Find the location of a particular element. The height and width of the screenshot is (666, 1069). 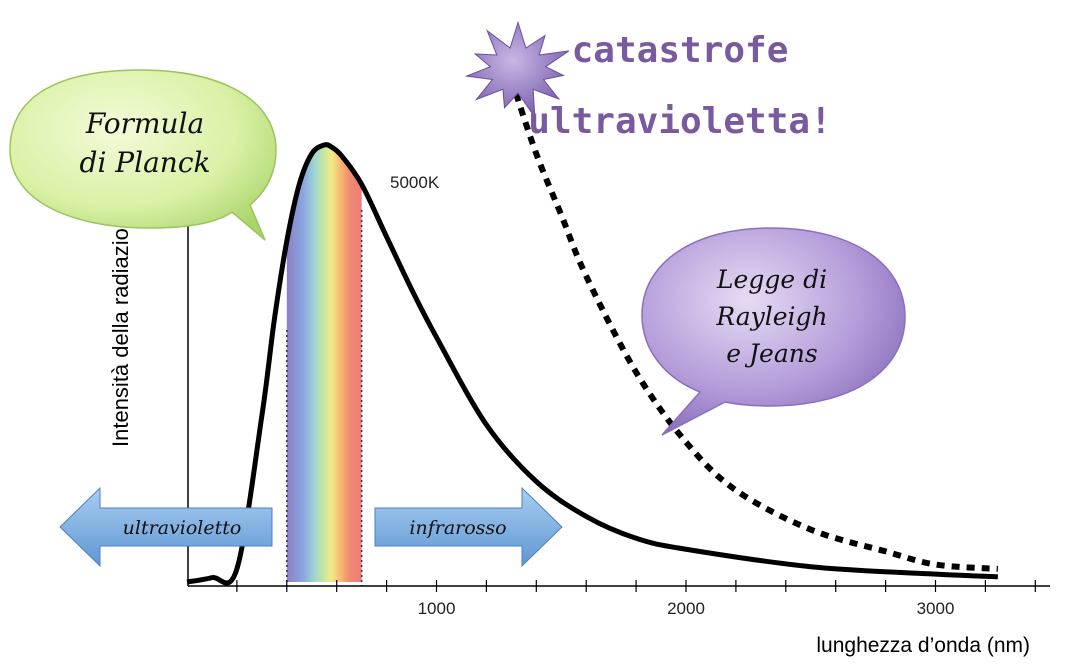

x-tick-label: 2000 is located at coordinates (686, 608).